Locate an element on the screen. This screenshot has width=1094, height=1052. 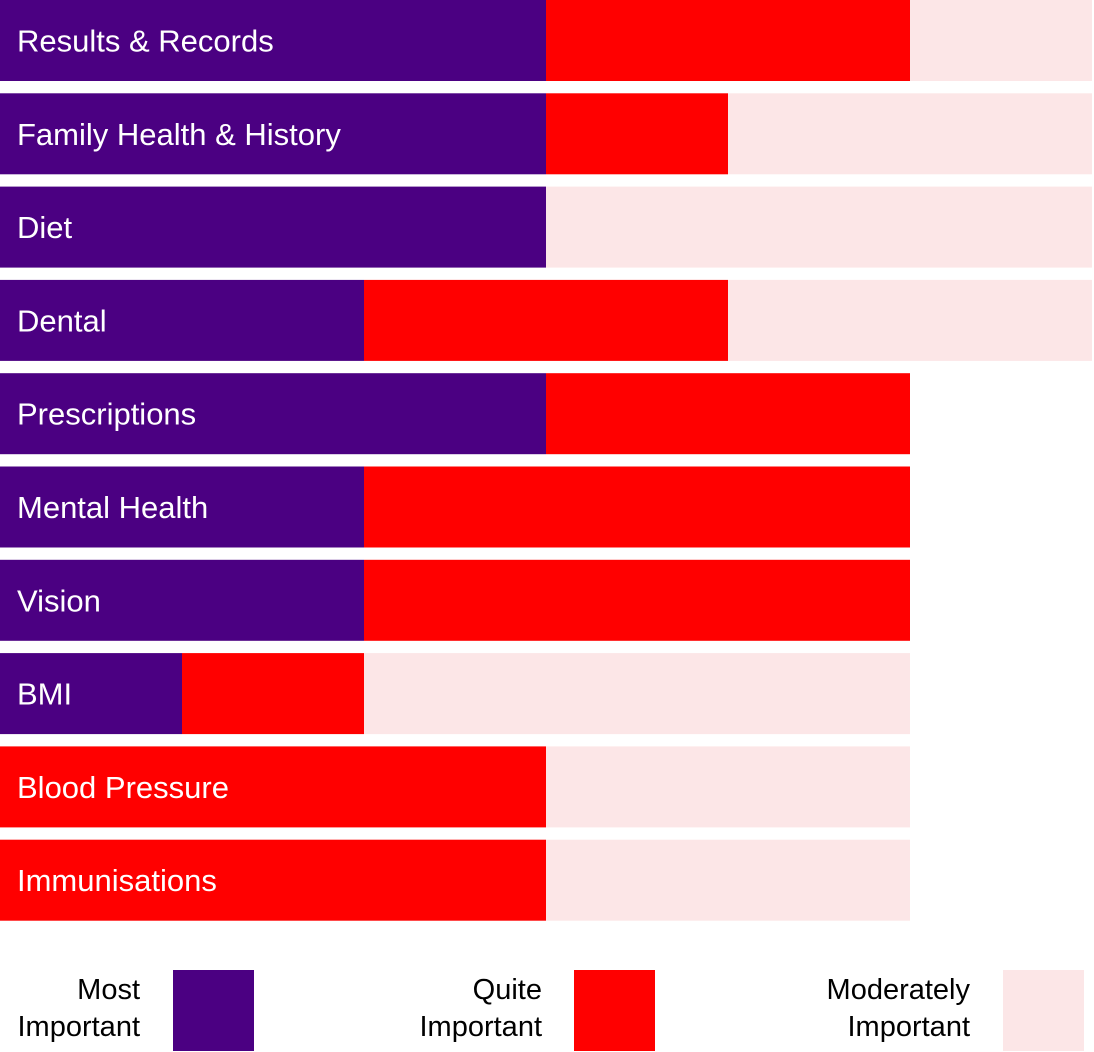
bar-segment-family-health-and-history-most is located at coordinates (273, 134).